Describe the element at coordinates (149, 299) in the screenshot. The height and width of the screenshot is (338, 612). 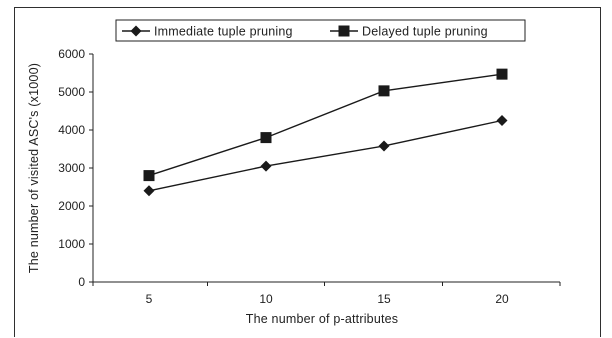
I see `x-tick-label: 5` at that location.